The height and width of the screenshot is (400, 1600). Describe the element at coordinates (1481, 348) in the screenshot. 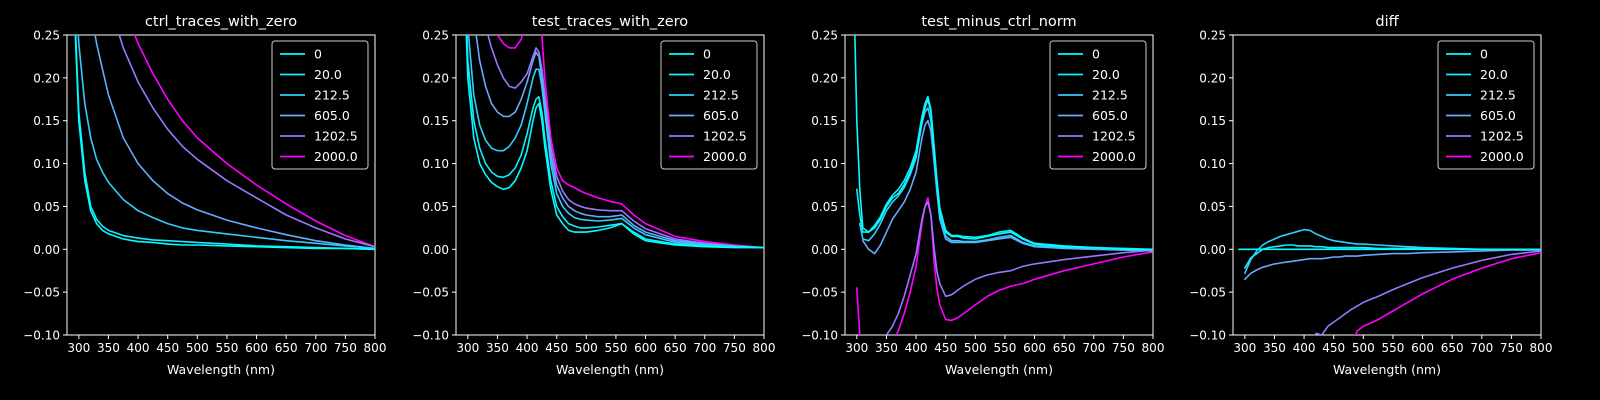

I see `x-tick-label: 700` at that location.